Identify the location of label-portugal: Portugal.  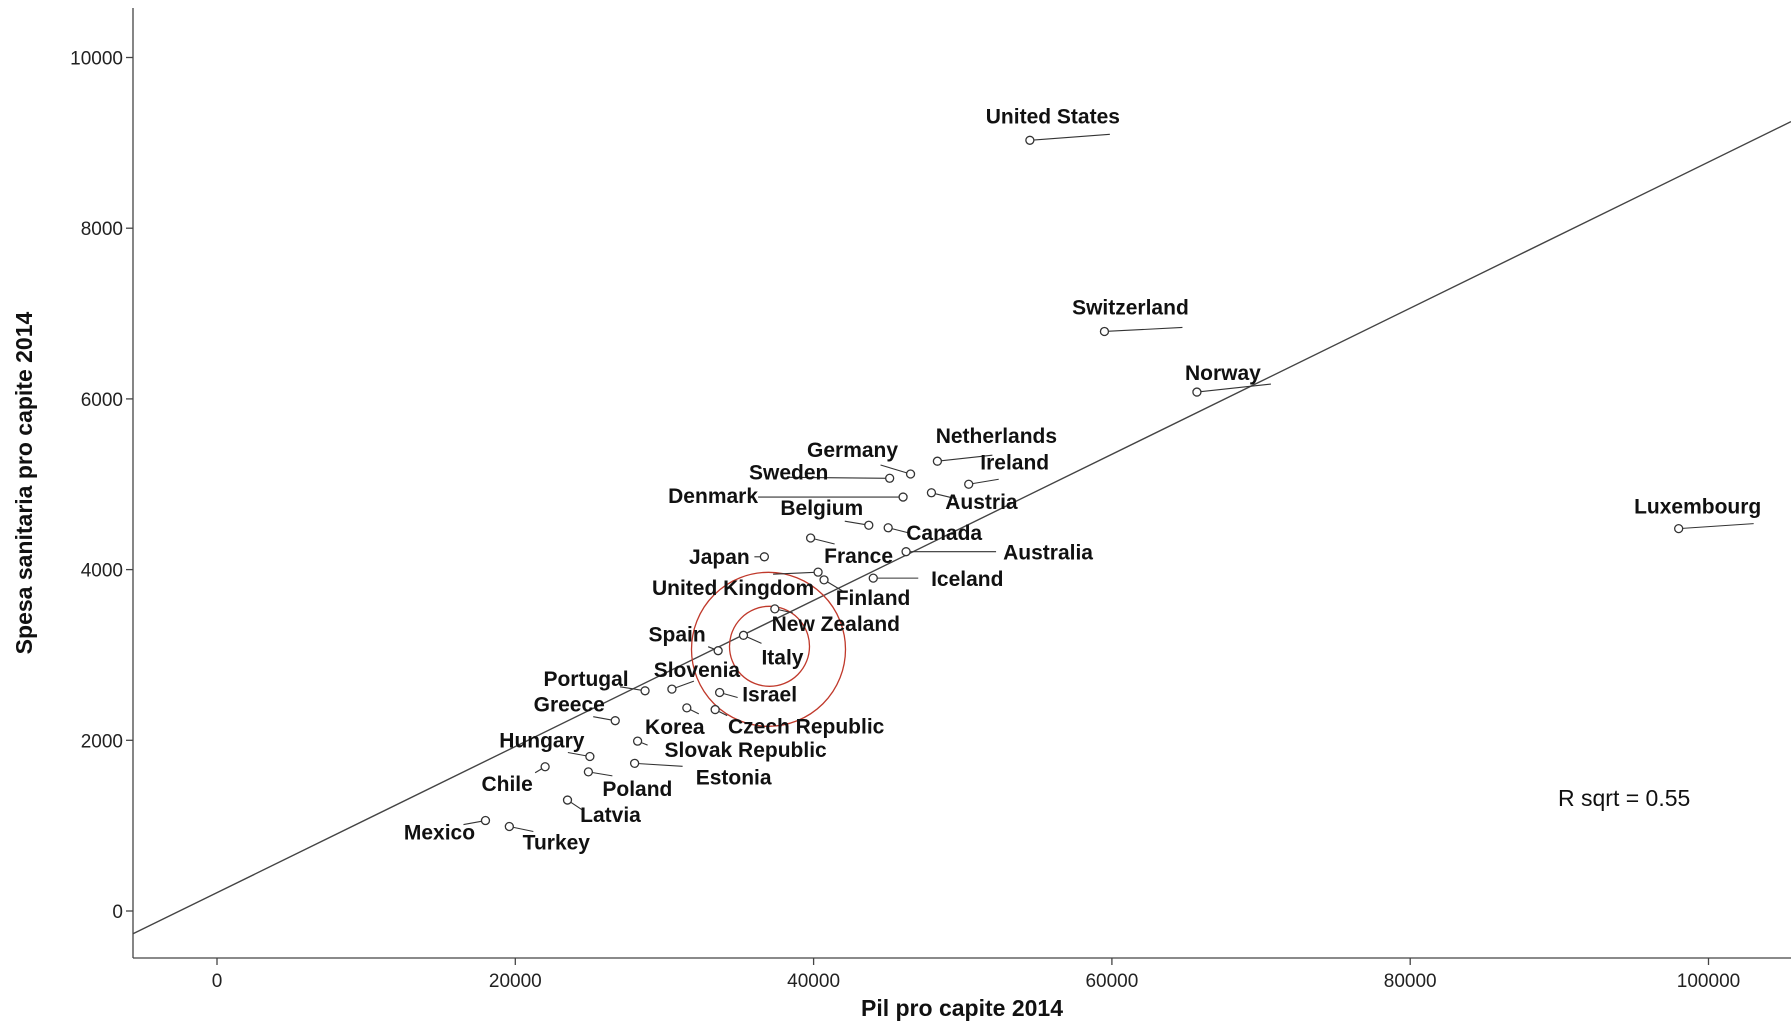
(585, 679).